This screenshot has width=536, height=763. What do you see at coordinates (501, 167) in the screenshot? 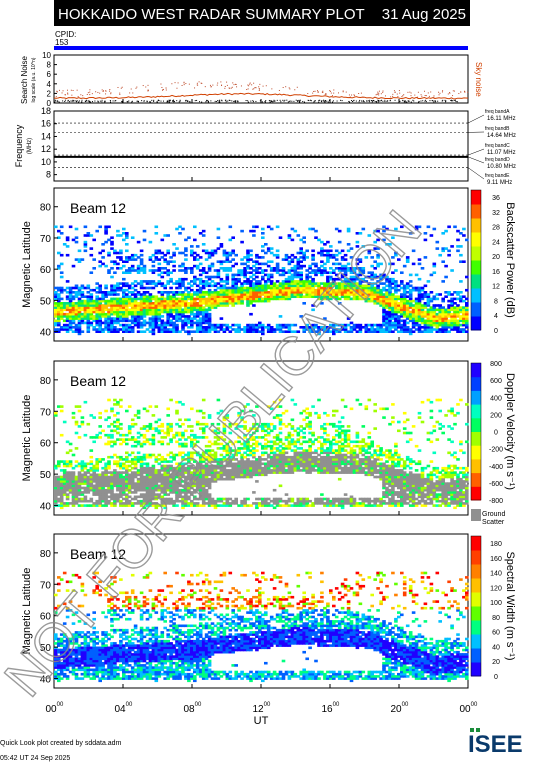
I see `freq-band-value: 10.80 MHz` at bounding box center [501, 167].